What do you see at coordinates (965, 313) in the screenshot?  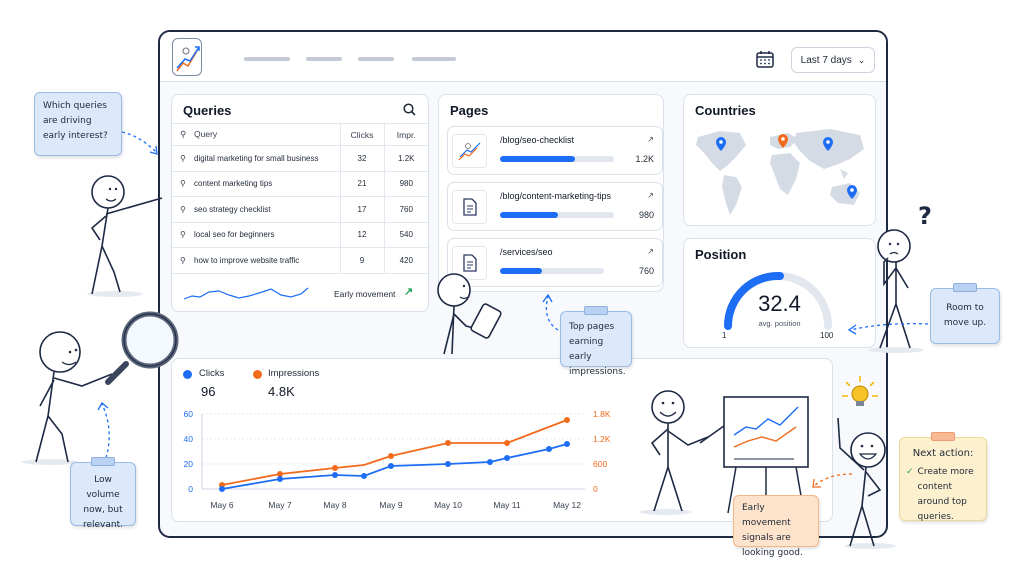 I see `note-room-to-move-up: Room to move up.` at bounding box center [965, 313].